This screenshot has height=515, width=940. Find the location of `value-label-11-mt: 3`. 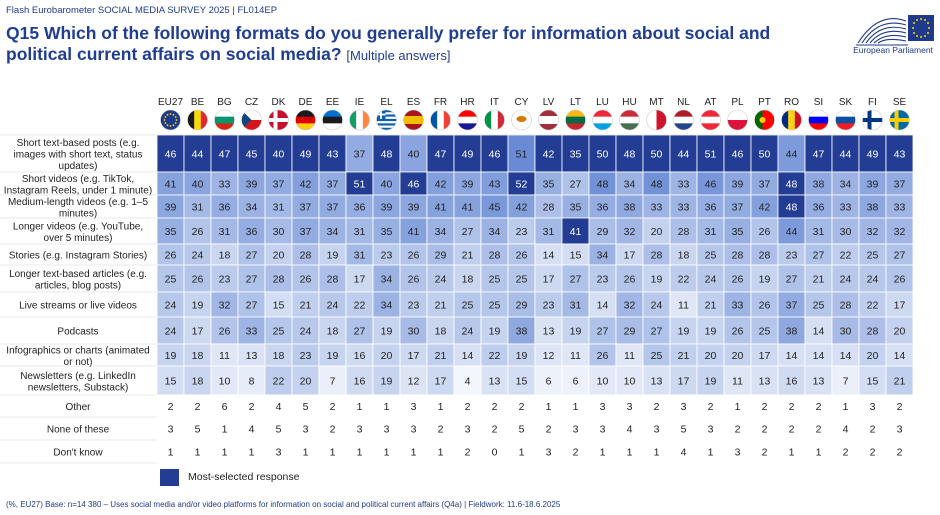

value-label-11-mt: 3 is located at coordinates (657, 430).